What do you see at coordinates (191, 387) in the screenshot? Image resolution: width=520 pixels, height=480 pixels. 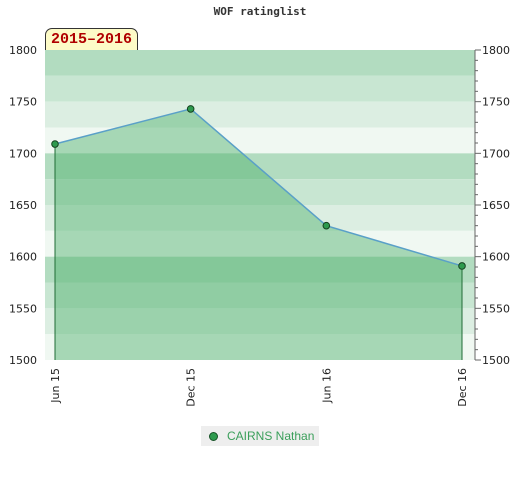 I see `x-tick-label: Dec 15` at bounding box center [191, 387].